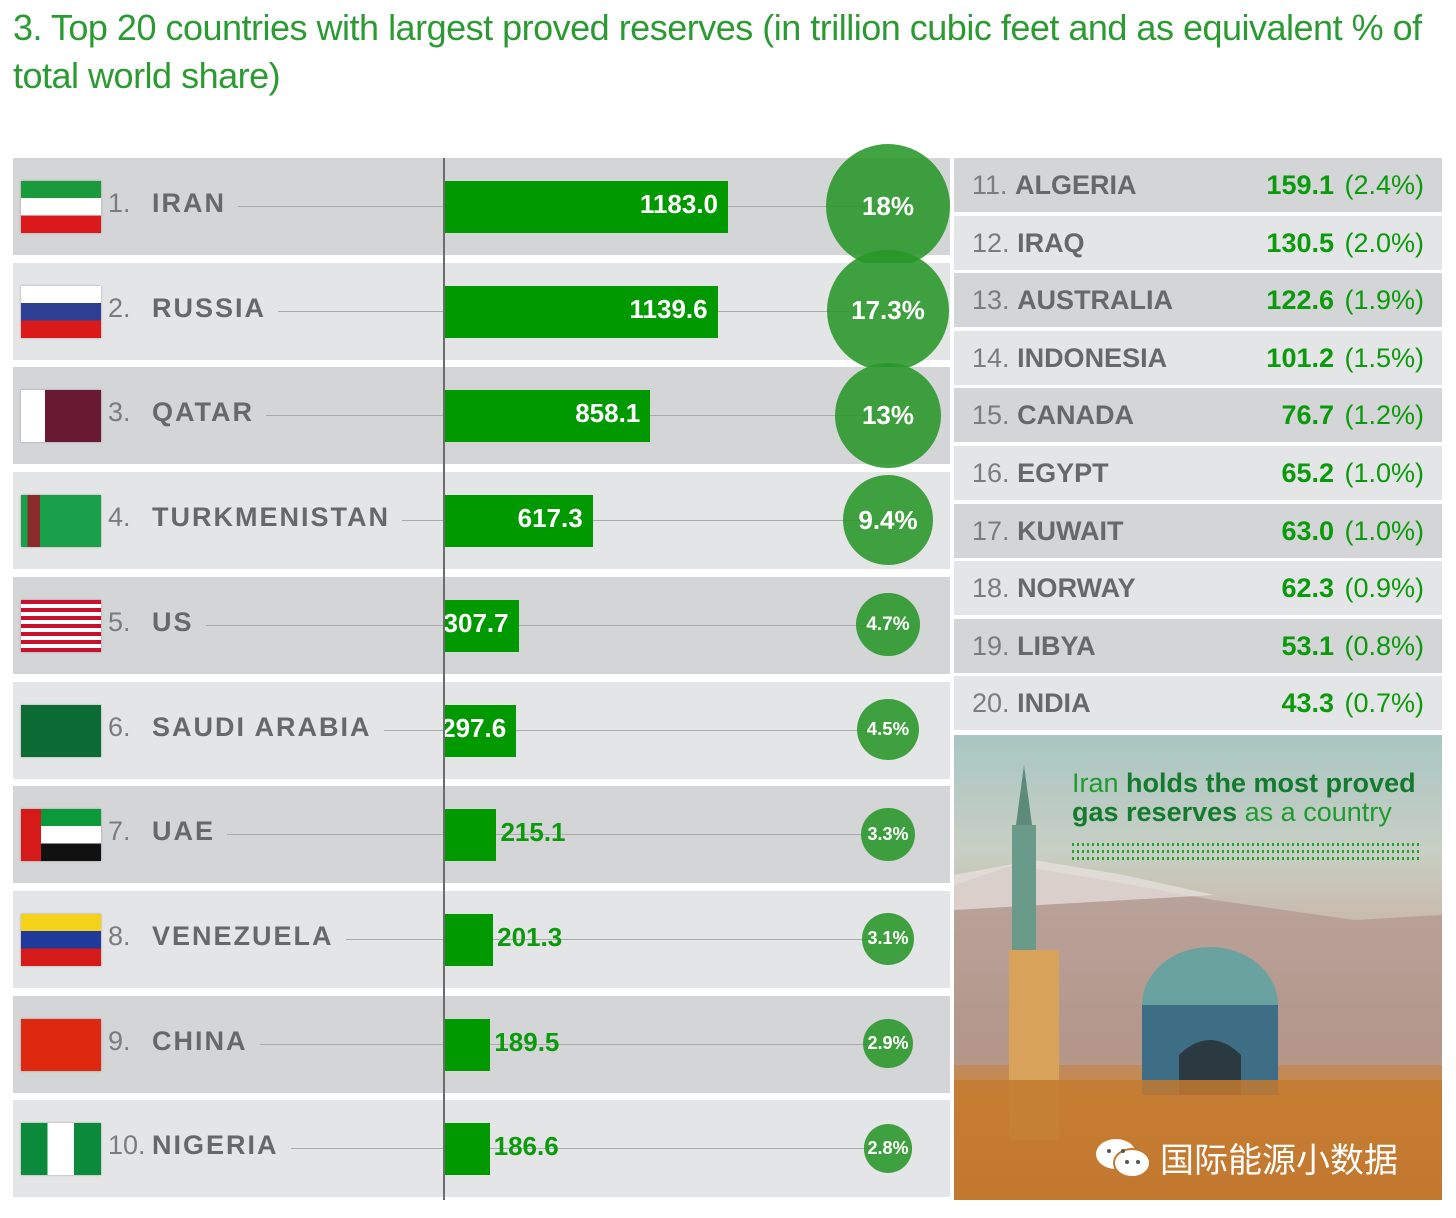  What do you see at coordinates (1307, 530) in the screenshot?
I see `value: 63.0` at bounding box center [1307, 530].